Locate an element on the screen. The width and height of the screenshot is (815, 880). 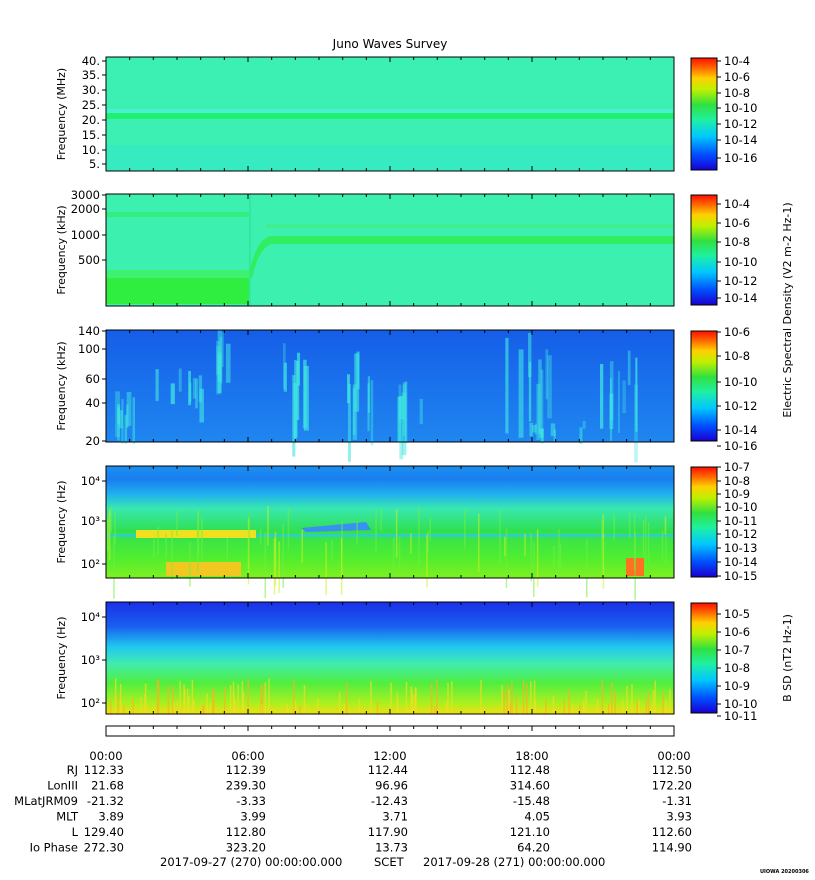
y-axis-label: Frequency (kHz) is located at coordinates (61, 249).